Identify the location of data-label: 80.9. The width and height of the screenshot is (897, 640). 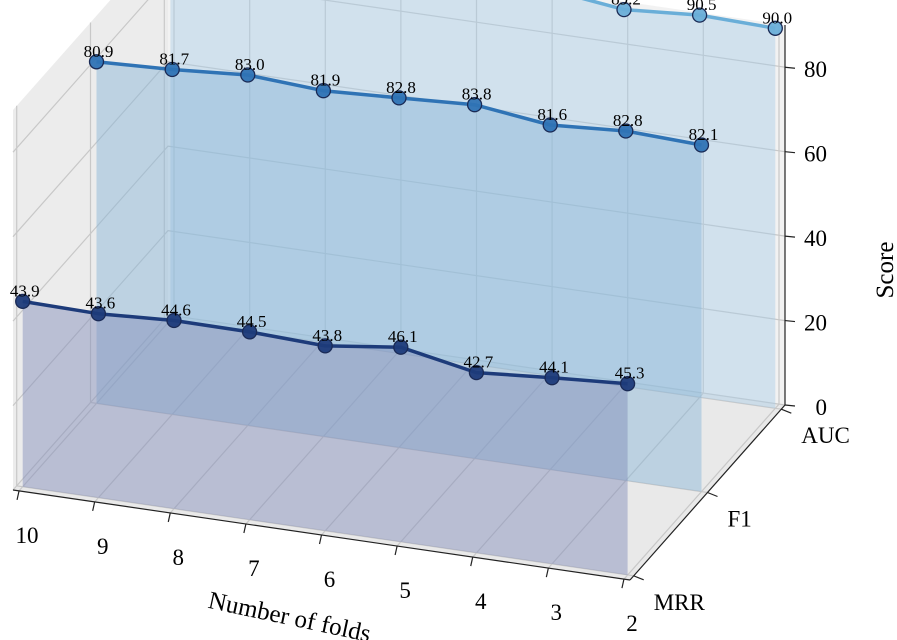
(99, 51).